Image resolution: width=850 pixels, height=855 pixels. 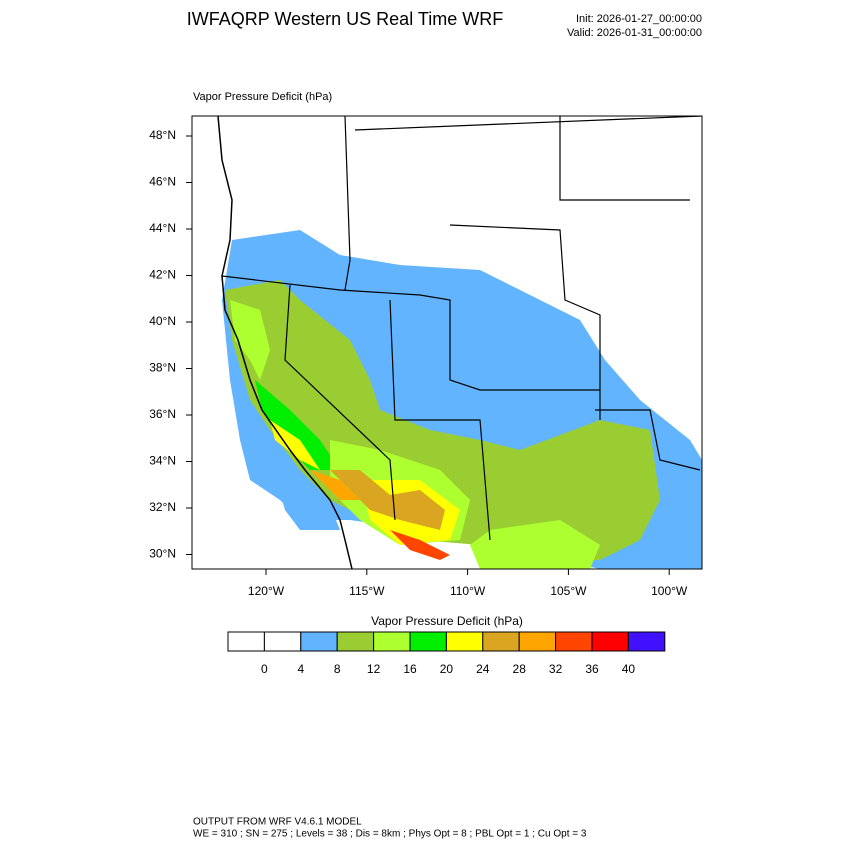 I want to click on colorbar-label: 36, so click(x=592, y=669).